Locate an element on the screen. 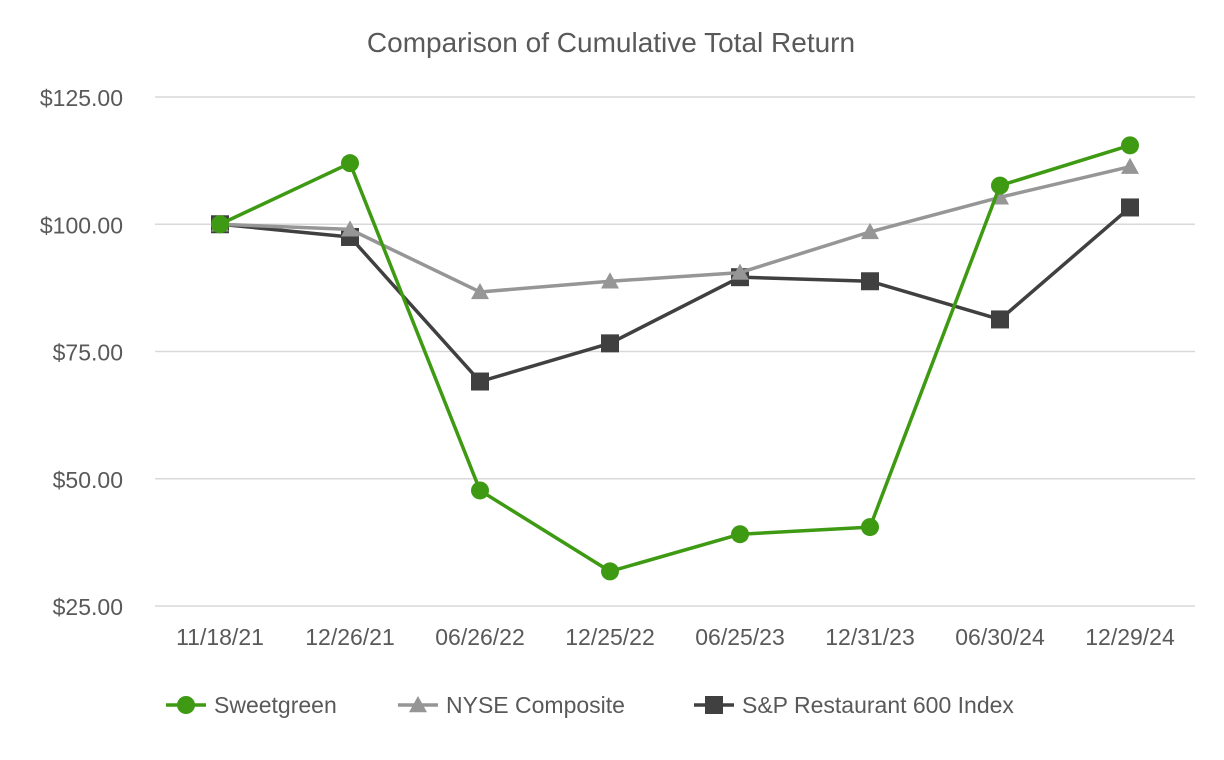 Image resolution: width=1224 pixels, height=760 pixels. x-tick-label: 11/18/21 is located at coordinates (220, 637).